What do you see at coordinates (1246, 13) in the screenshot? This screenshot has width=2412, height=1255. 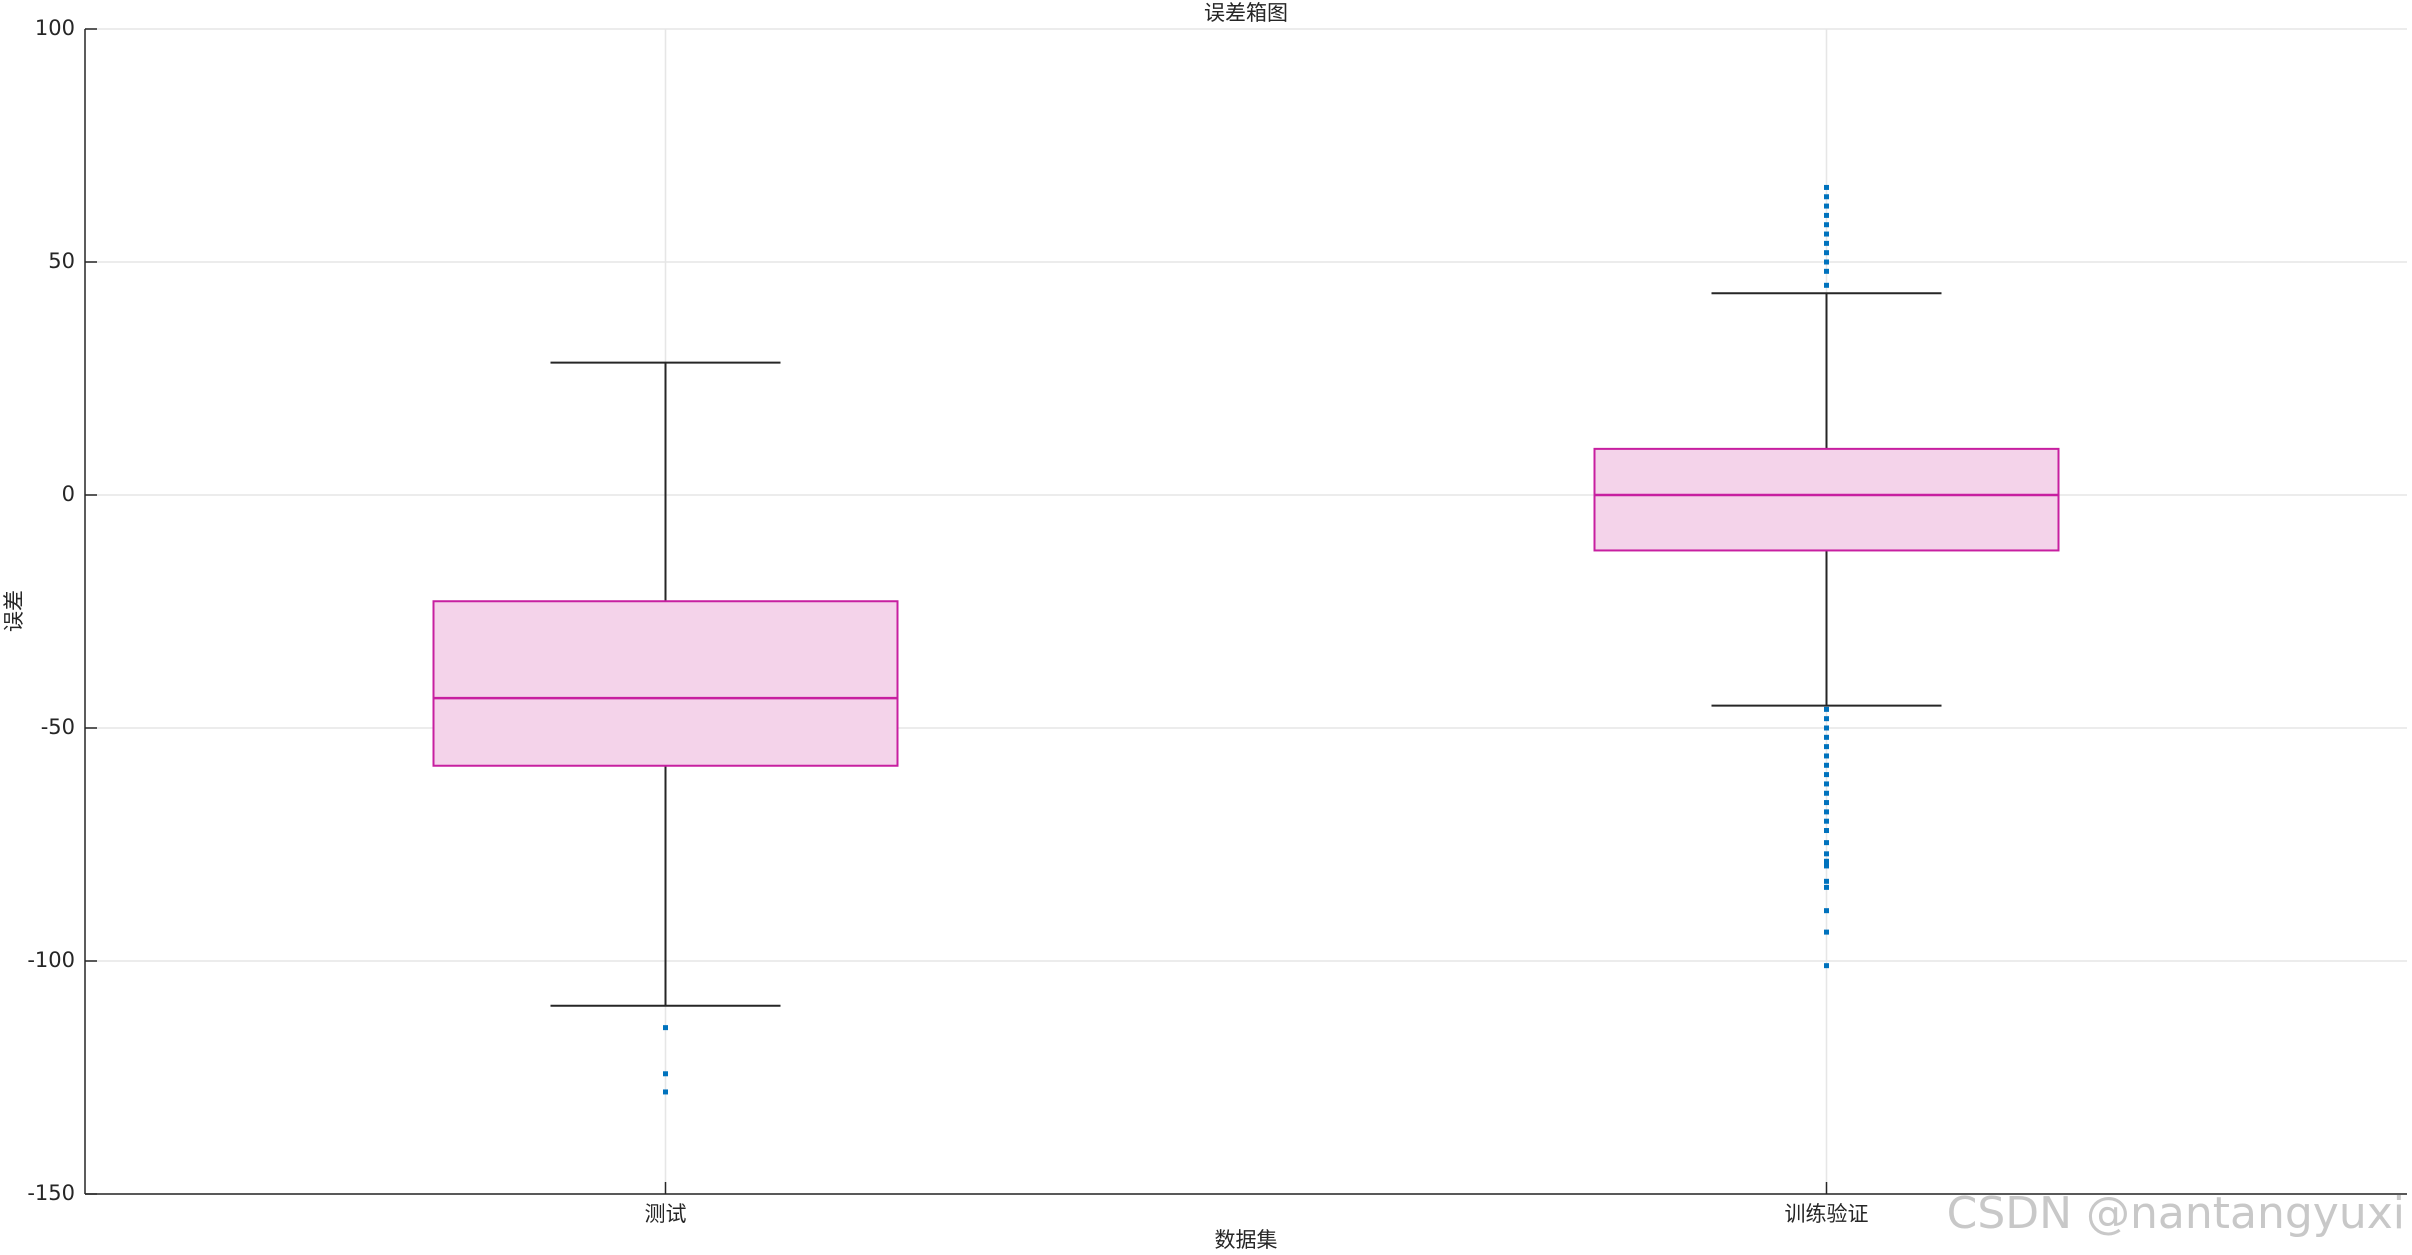 I see `chart-title: 误差箱图` at bounding box center [1246, 13].